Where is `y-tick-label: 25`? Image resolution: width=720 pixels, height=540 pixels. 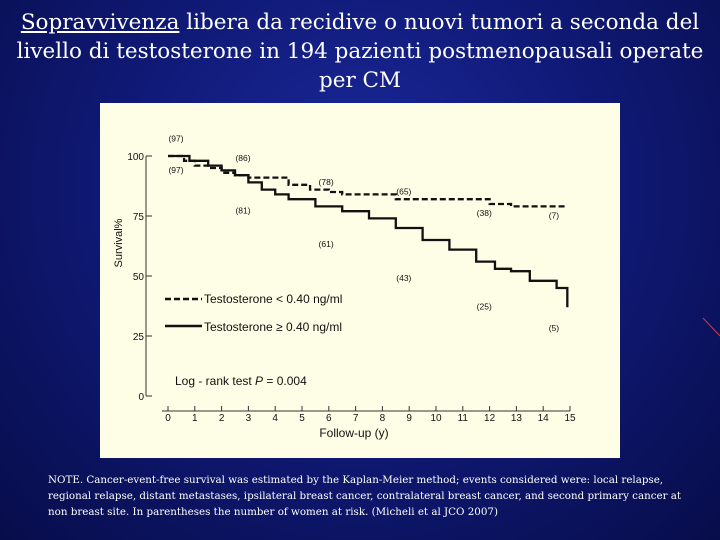
y-tick-label: 25 is located at coordinates (139, 337).